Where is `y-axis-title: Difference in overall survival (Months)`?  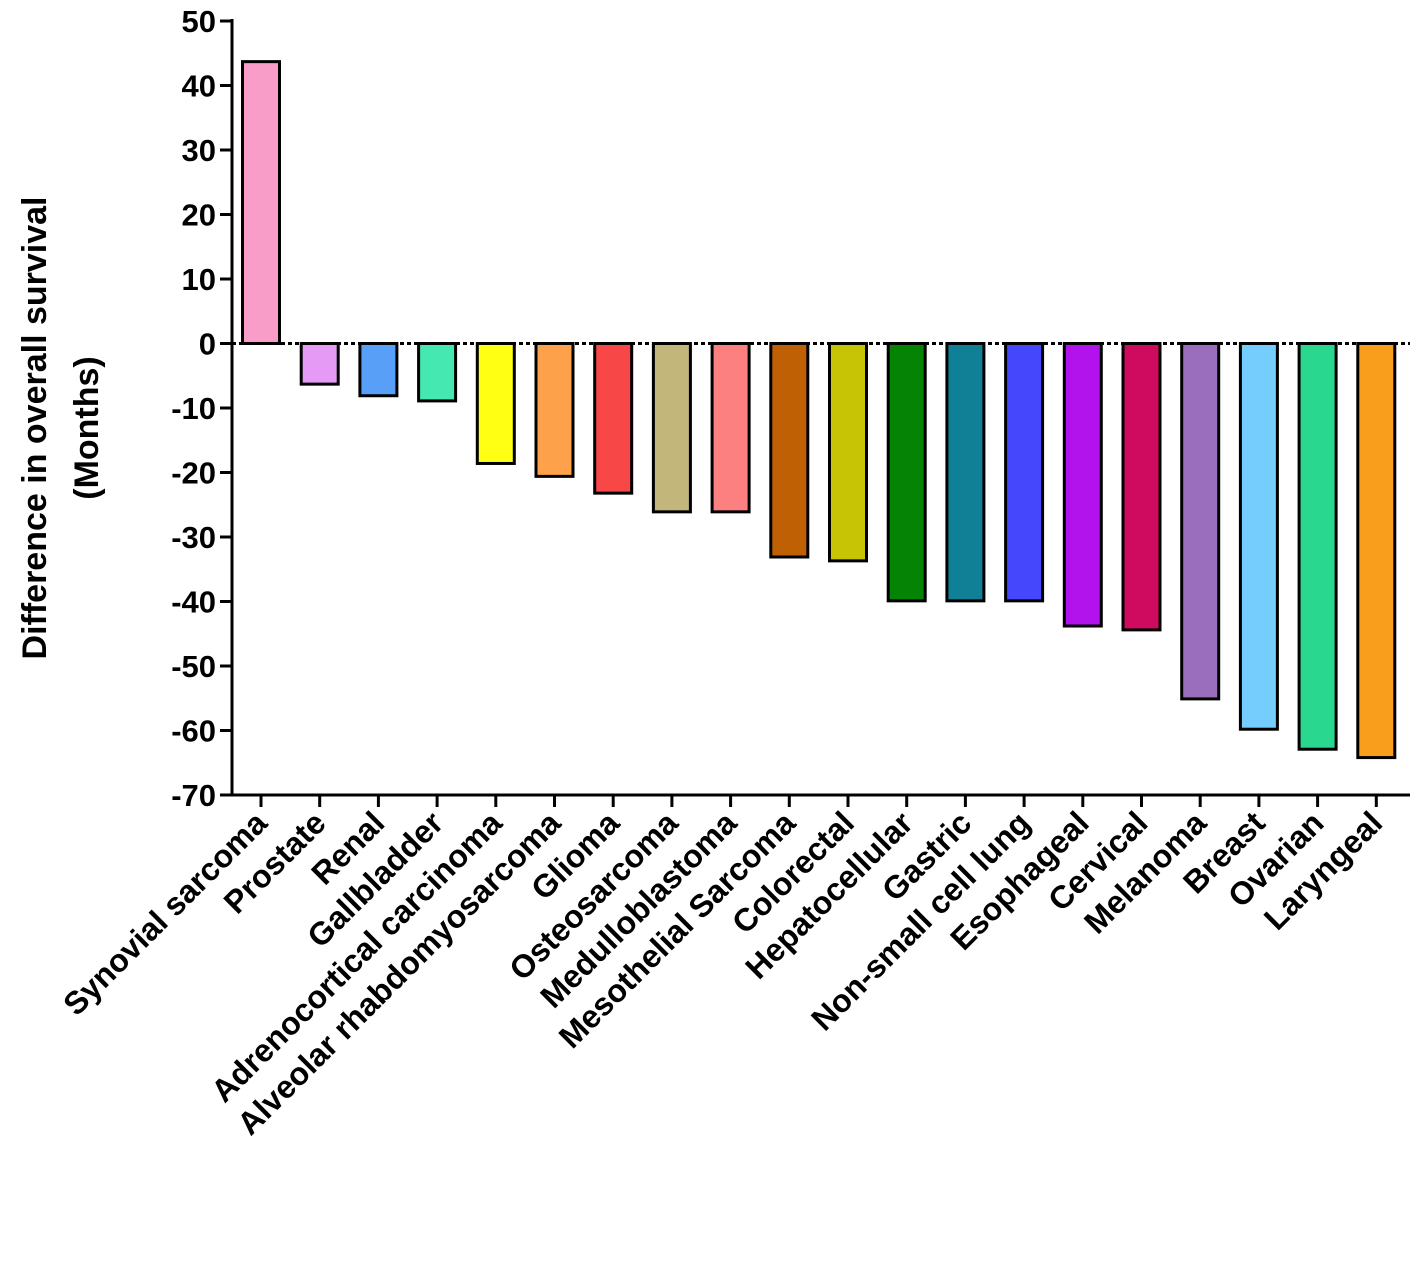 y-axis-title: Difference in overall survival (Months) is located at coordinates (61, 428).